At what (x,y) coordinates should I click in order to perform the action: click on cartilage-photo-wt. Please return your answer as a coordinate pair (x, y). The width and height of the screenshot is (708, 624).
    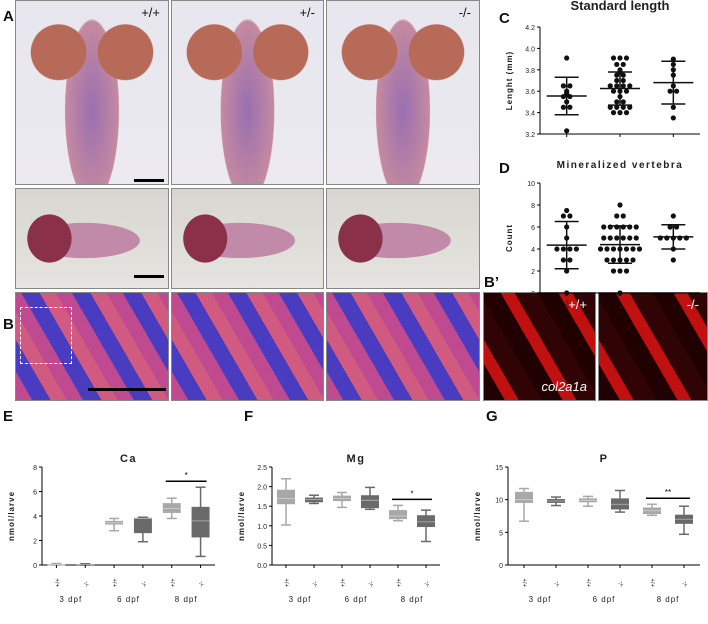
    Looking at the image, I should click on (92, 346).